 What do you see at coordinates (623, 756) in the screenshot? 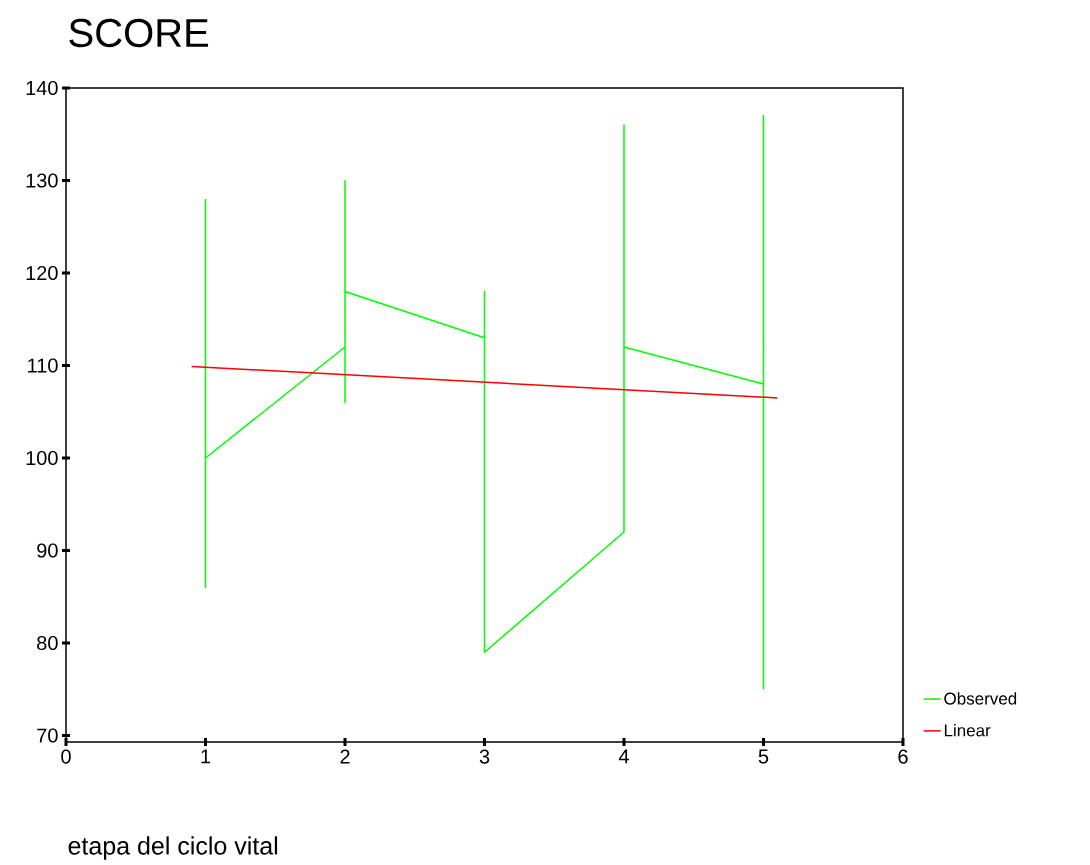
I see `x-tick-label: 4` at bounding box center [623, 756].